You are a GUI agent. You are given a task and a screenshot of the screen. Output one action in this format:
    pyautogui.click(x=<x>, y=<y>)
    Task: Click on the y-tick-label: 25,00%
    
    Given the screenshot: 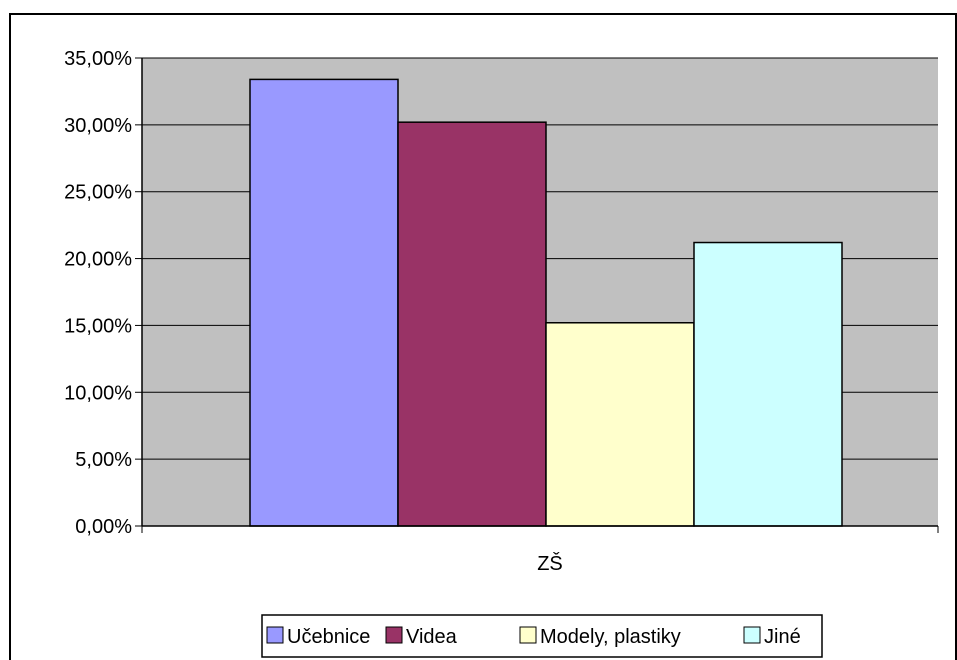 What is the action you would take?
    pyautogui.click(x=98, y=193)
    